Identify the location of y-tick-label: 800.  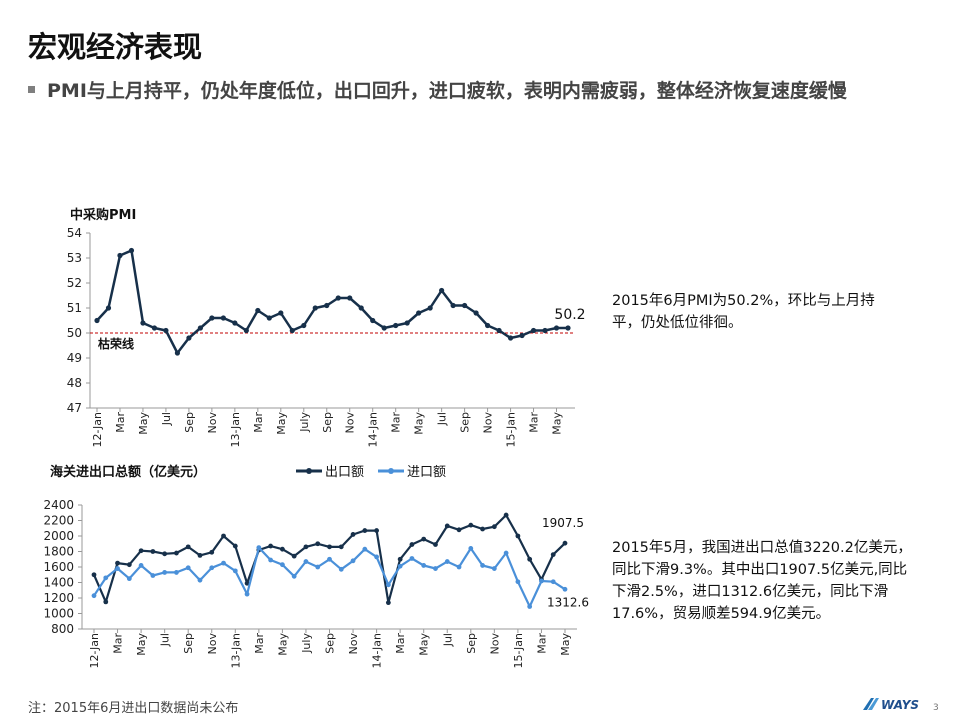
(62, 629).